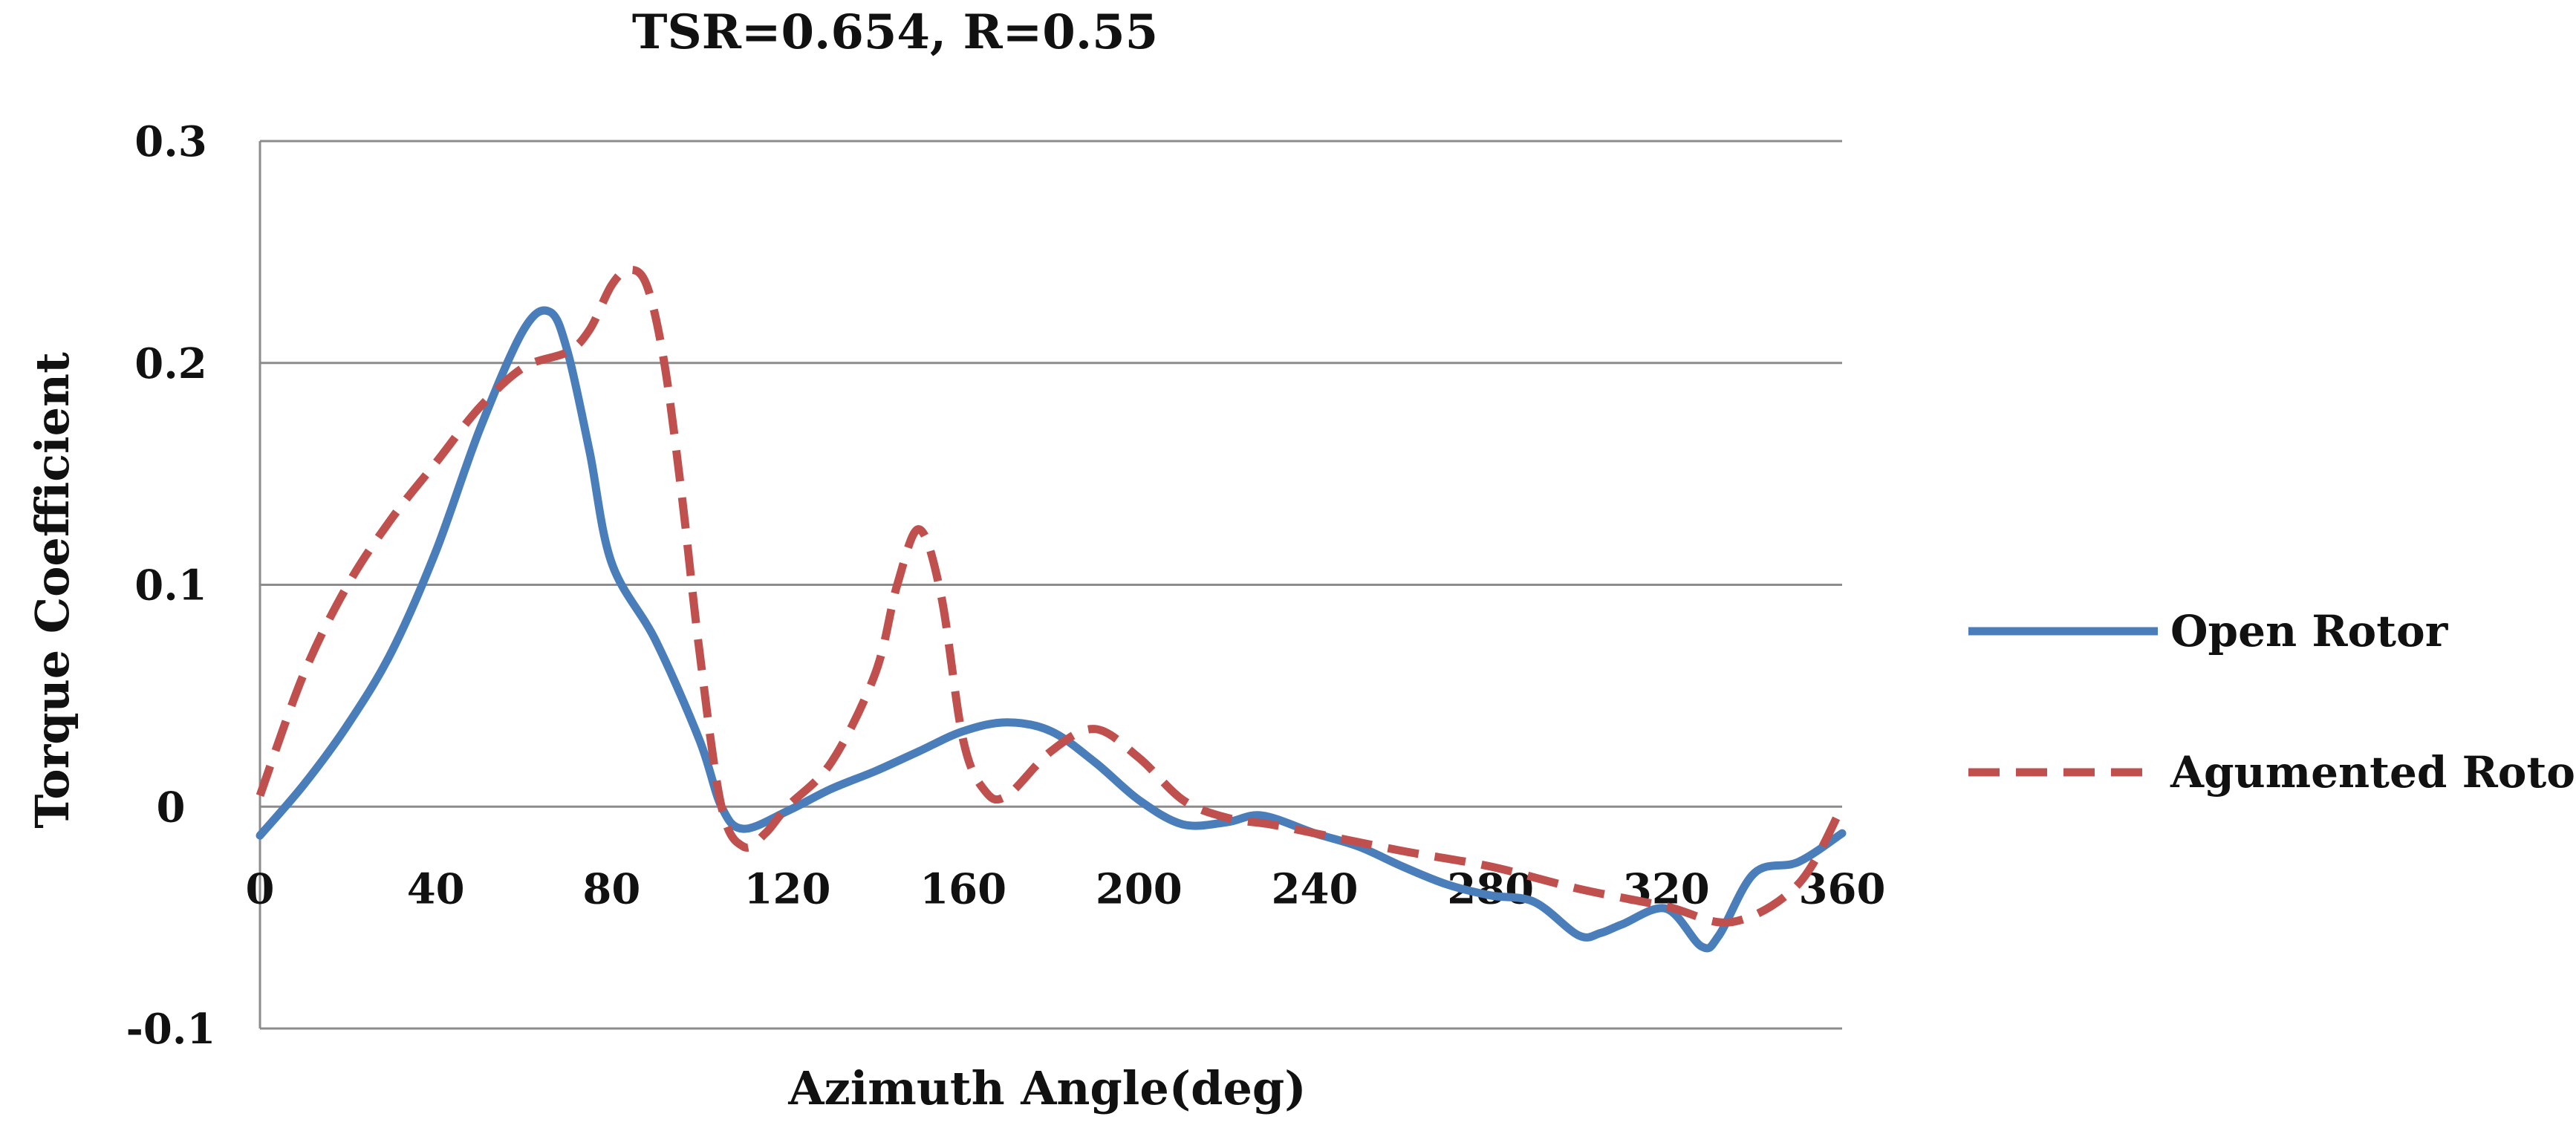  What do you see at coordinates (611, 888) in the screenshot?
I see `x-tick-label: 80` at bounding box center [611, 888].